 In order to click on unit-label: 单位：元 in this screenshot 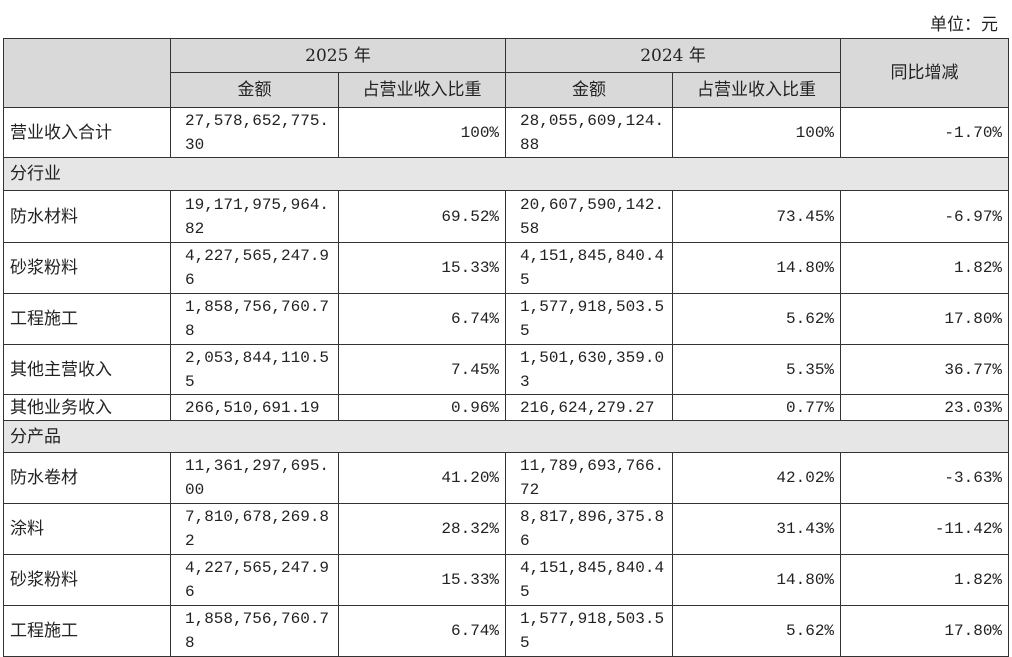, I will do `click(964, 25)`.